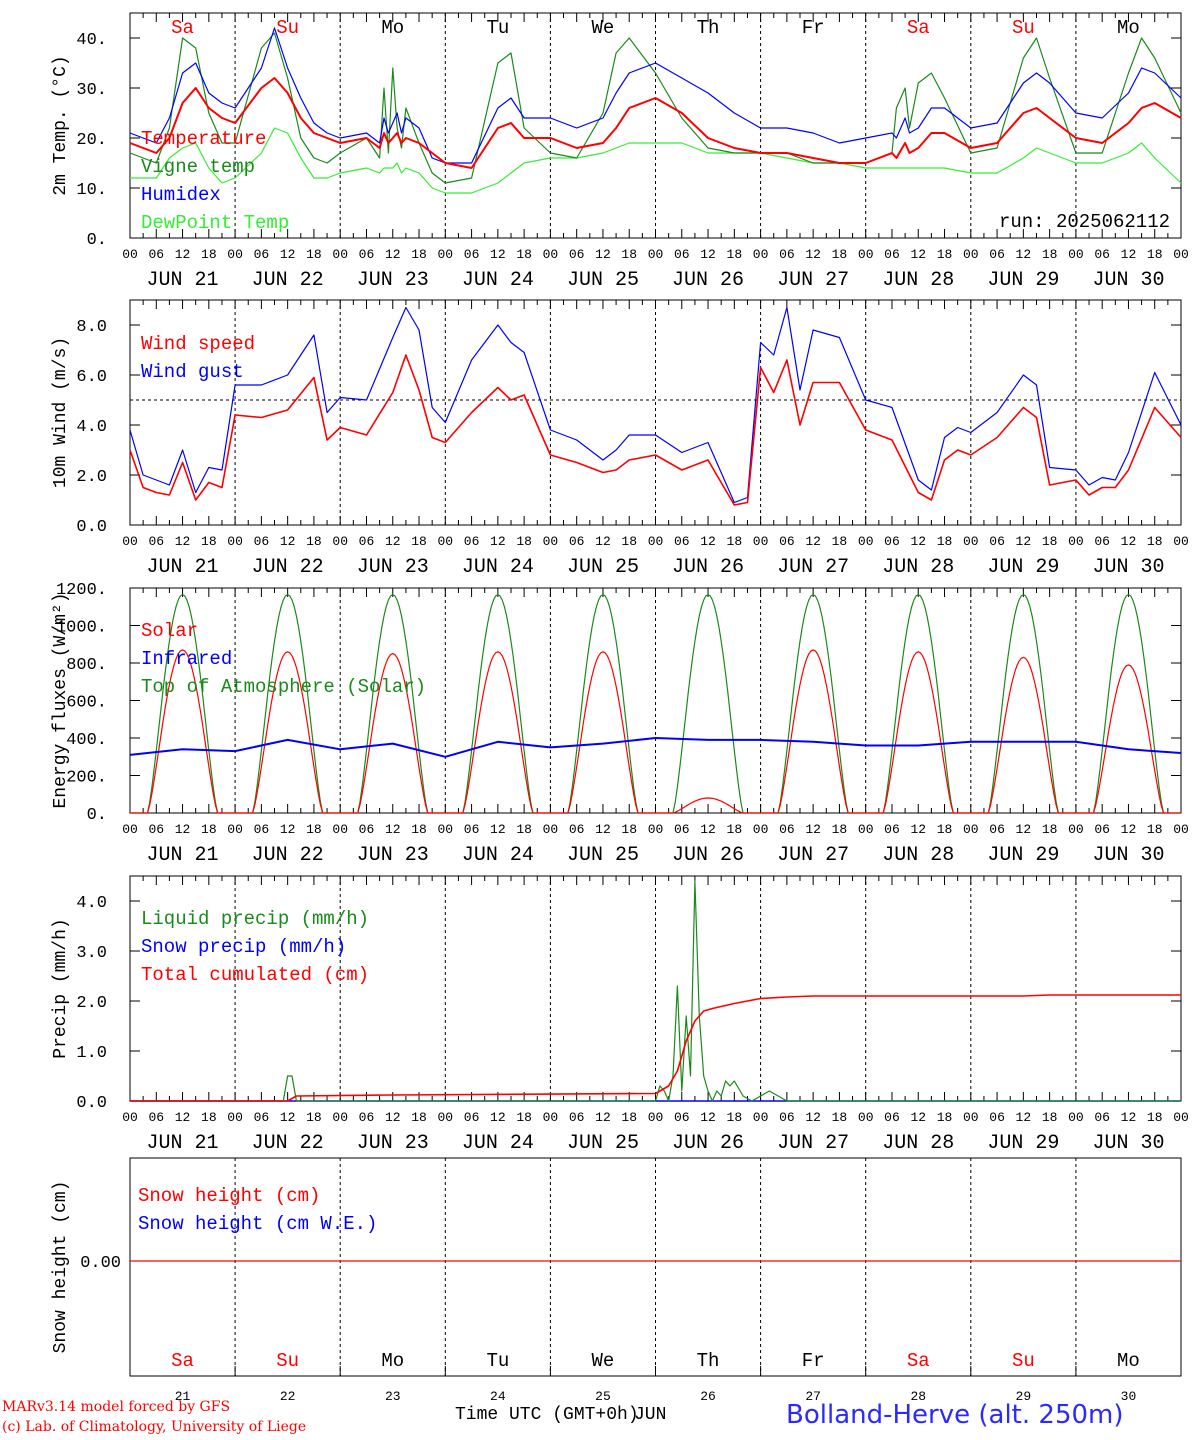 The height and width of the screenshot is (1440, 1194). Describe the element at coordinates (655, 731) in the screenshot. I see `solar-line` at that location.